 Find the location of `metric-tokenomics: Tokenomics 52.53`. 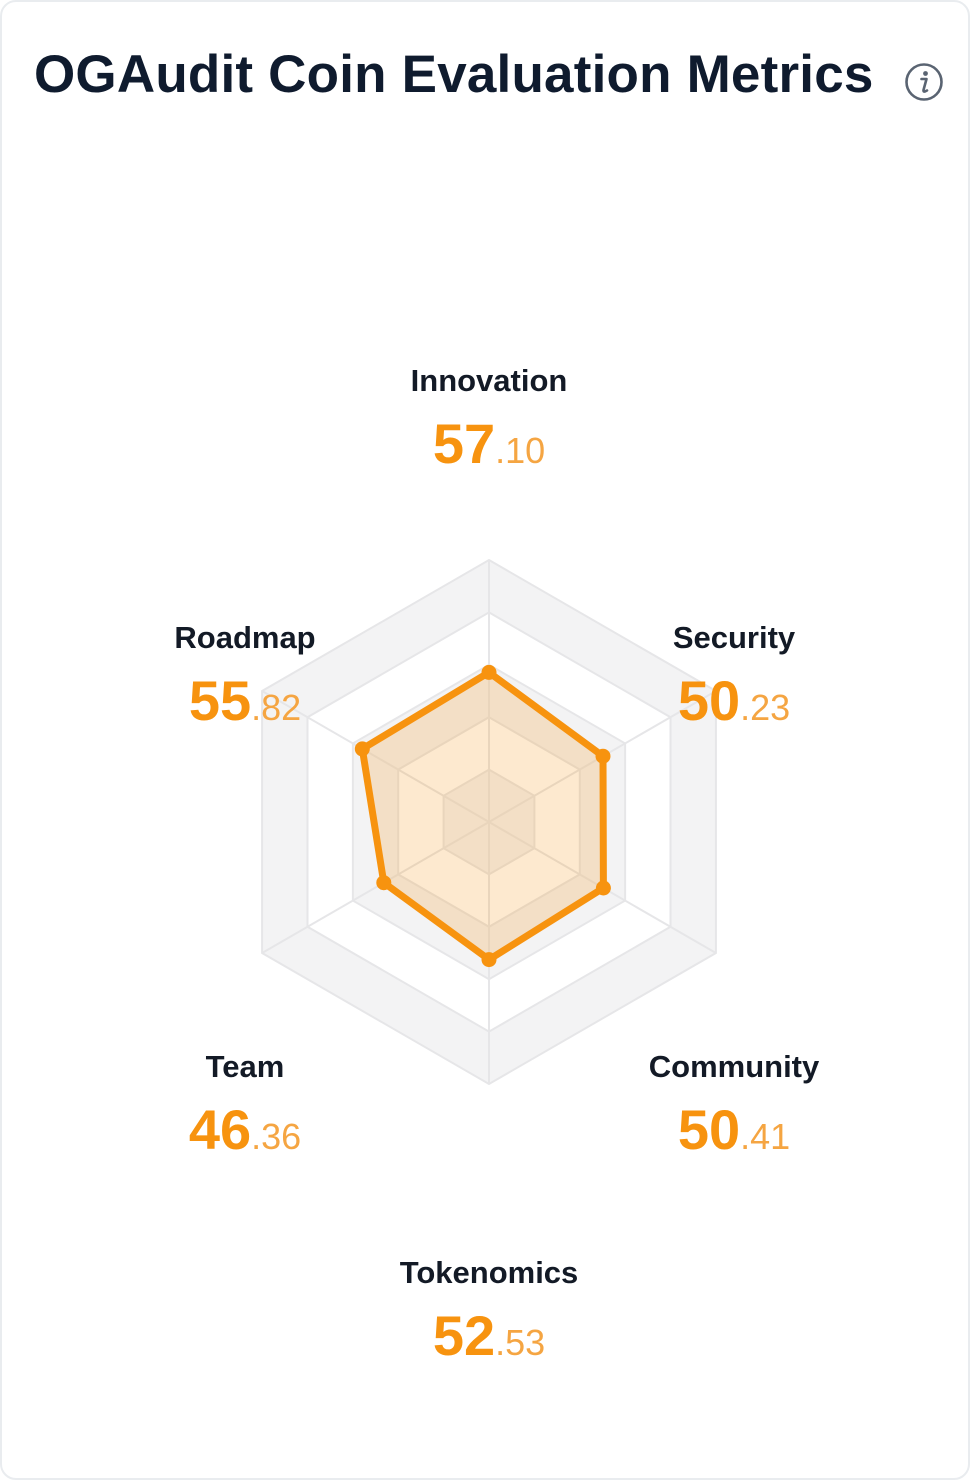

metric-tokenomics: Tokenomics 52.53 is located at coordinates (489, 1312).